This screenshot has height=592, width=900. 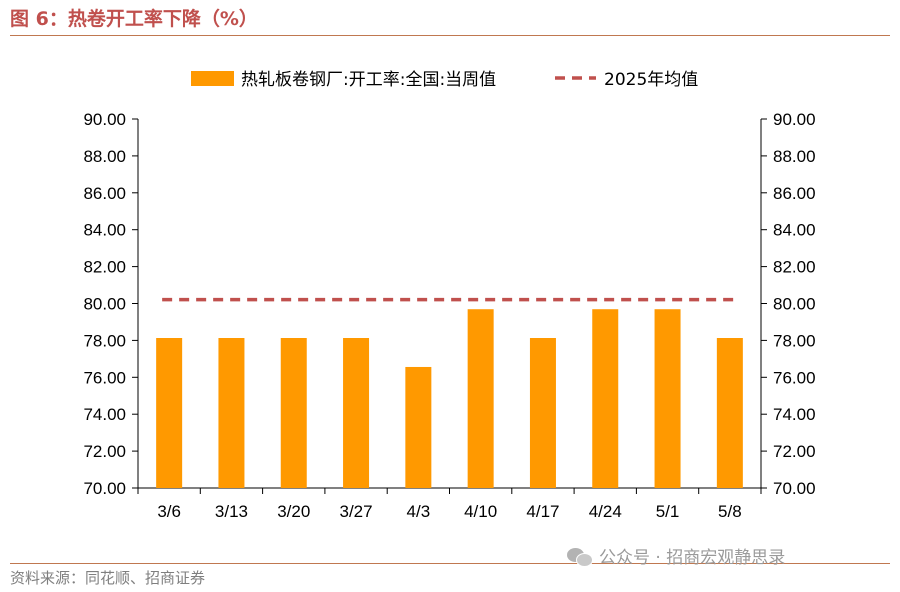 I want to click on y-tick-label-left: 86.00, so click(x=104, y=193).